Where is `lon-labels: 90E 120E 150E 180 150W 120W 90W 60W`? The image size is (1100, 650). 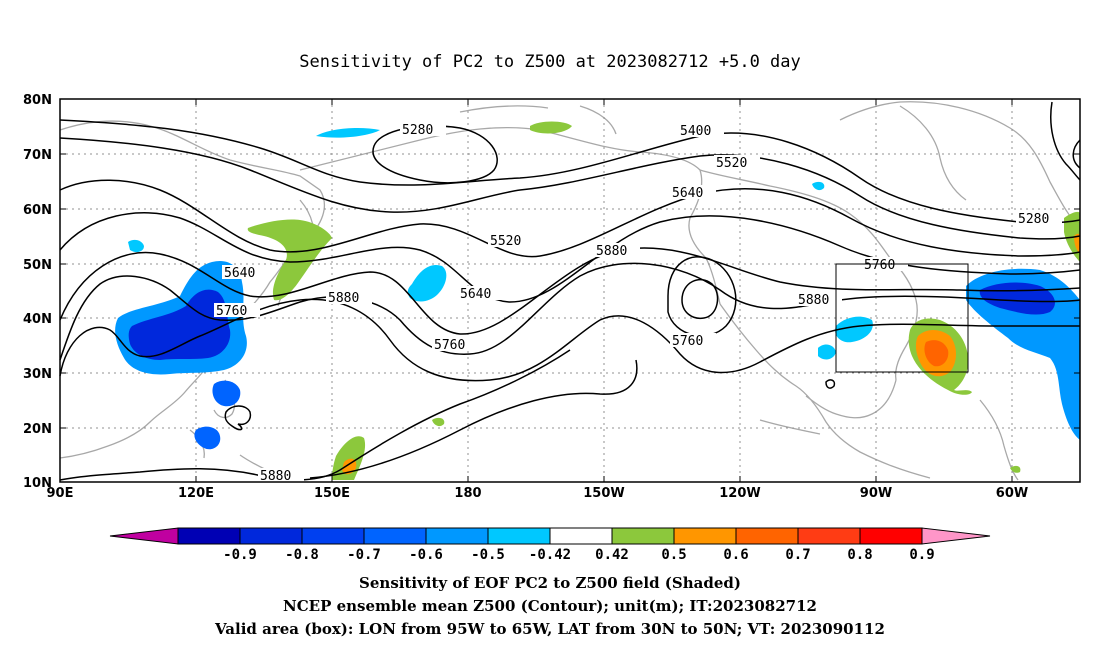
lon-labels: 90E 120E 150E 180 150W 120W 90W 60W is located at coordinates (538, 493).